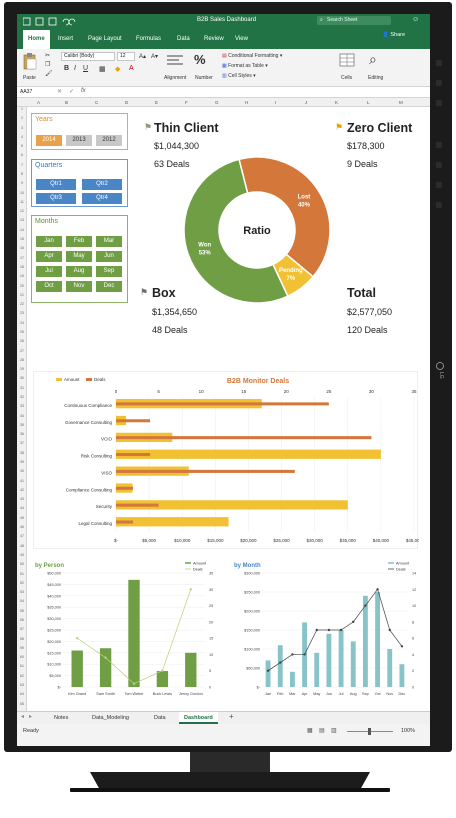  What do you see at coordinates (79, 241) in the screenshot?
I see `slicer-item-feb: Feb` at bounding box center [79, 241].